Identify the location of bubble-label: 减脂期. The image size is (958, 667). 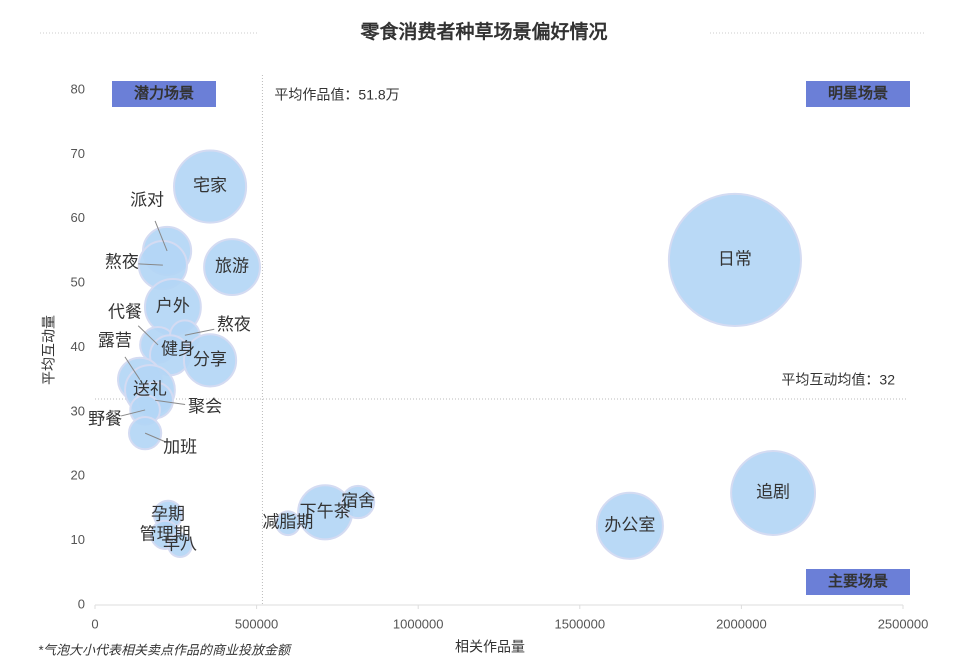
(287, 522).